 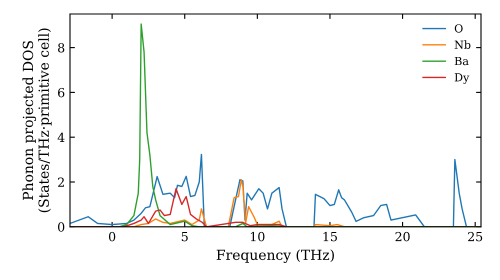 What do you see at coordinates (461, 61) in the screenshot?
I see `legend-label: Ba` at bounding box center [461, 61].